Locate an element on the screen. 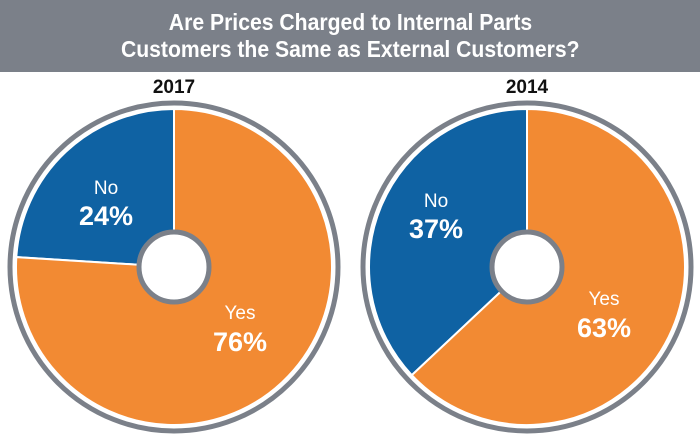 The image size is (700, 441). slice-value-yes-2017: 76% is located at coordinates (240, 342).